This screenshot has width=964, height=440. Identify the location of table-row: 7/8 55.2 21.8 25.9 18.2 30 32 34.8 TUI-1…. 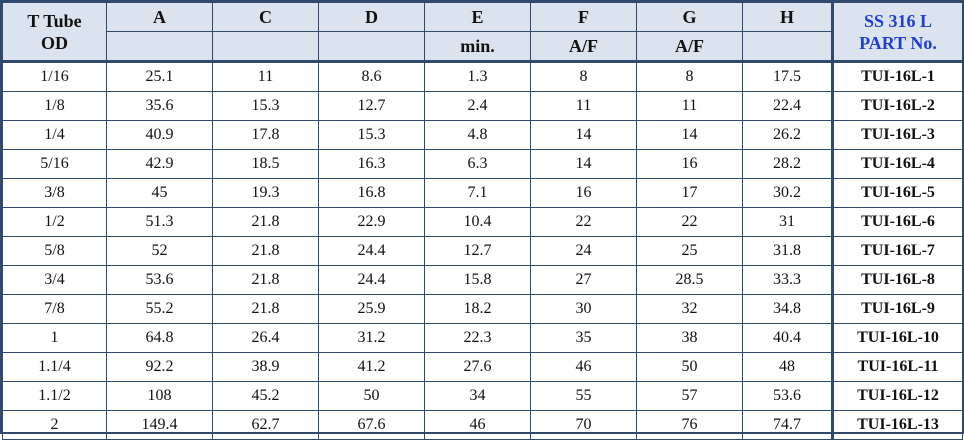
(482, 309).